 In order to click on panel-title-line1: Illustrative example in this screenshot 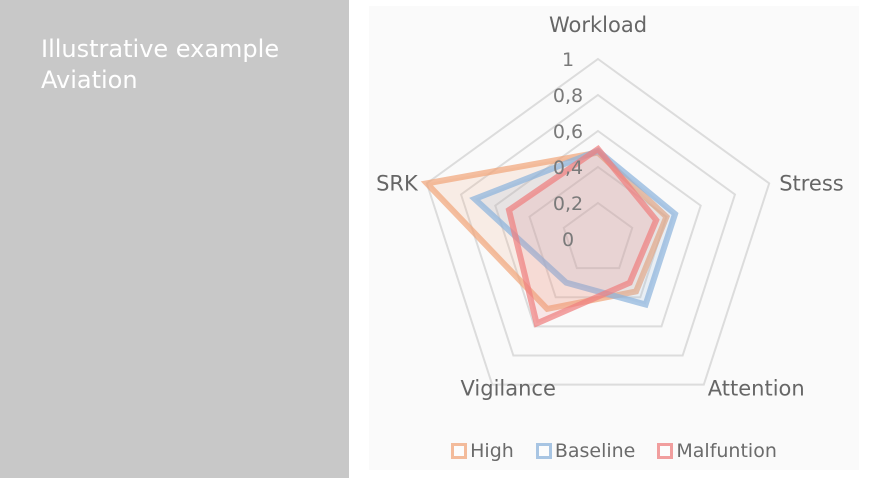, I will do `click(160, 49)`.